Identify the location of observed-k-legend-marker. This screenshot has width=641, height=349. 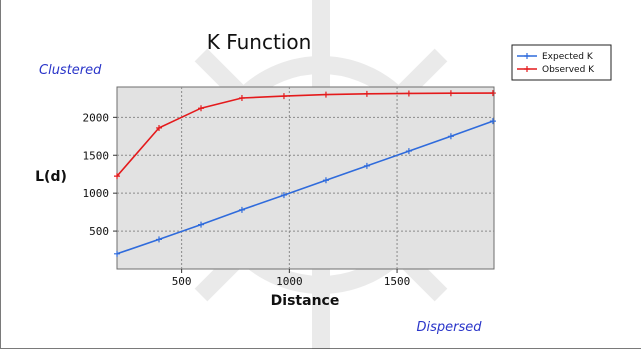
(527, 69).